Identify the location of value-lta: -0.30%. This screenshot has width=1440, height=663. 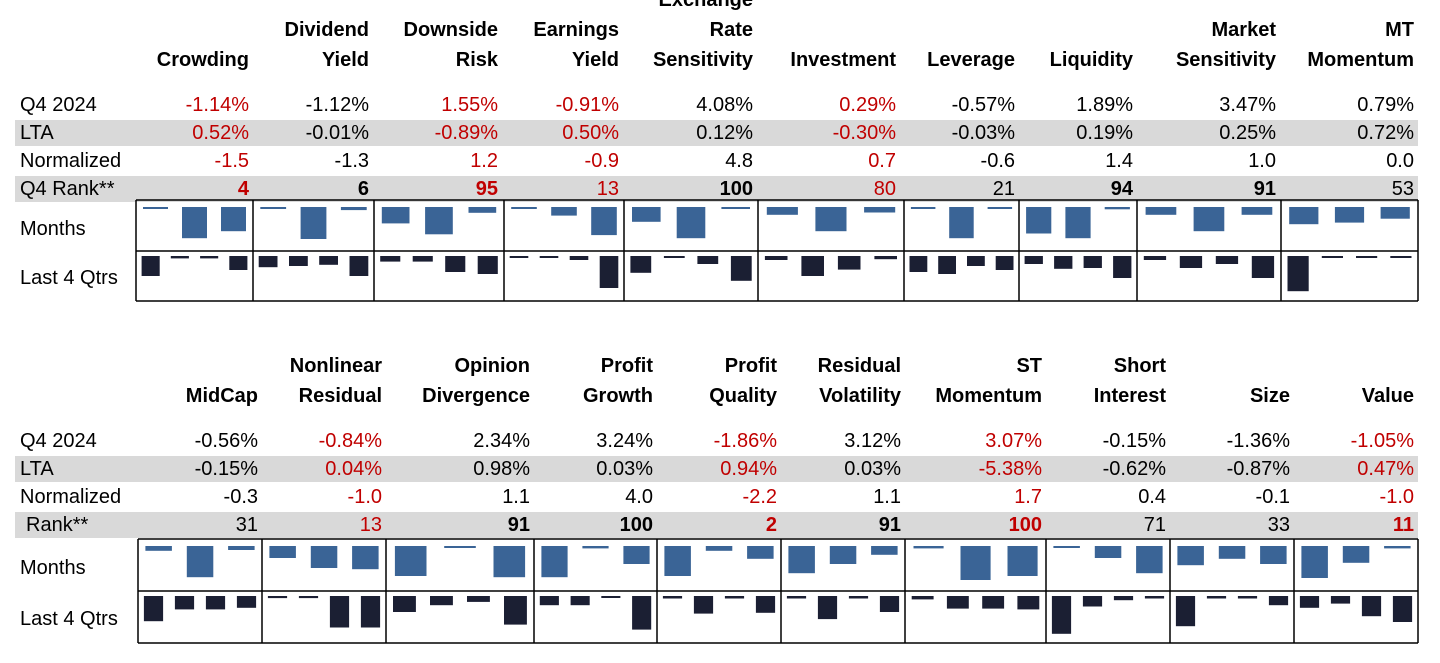
(864, 133).